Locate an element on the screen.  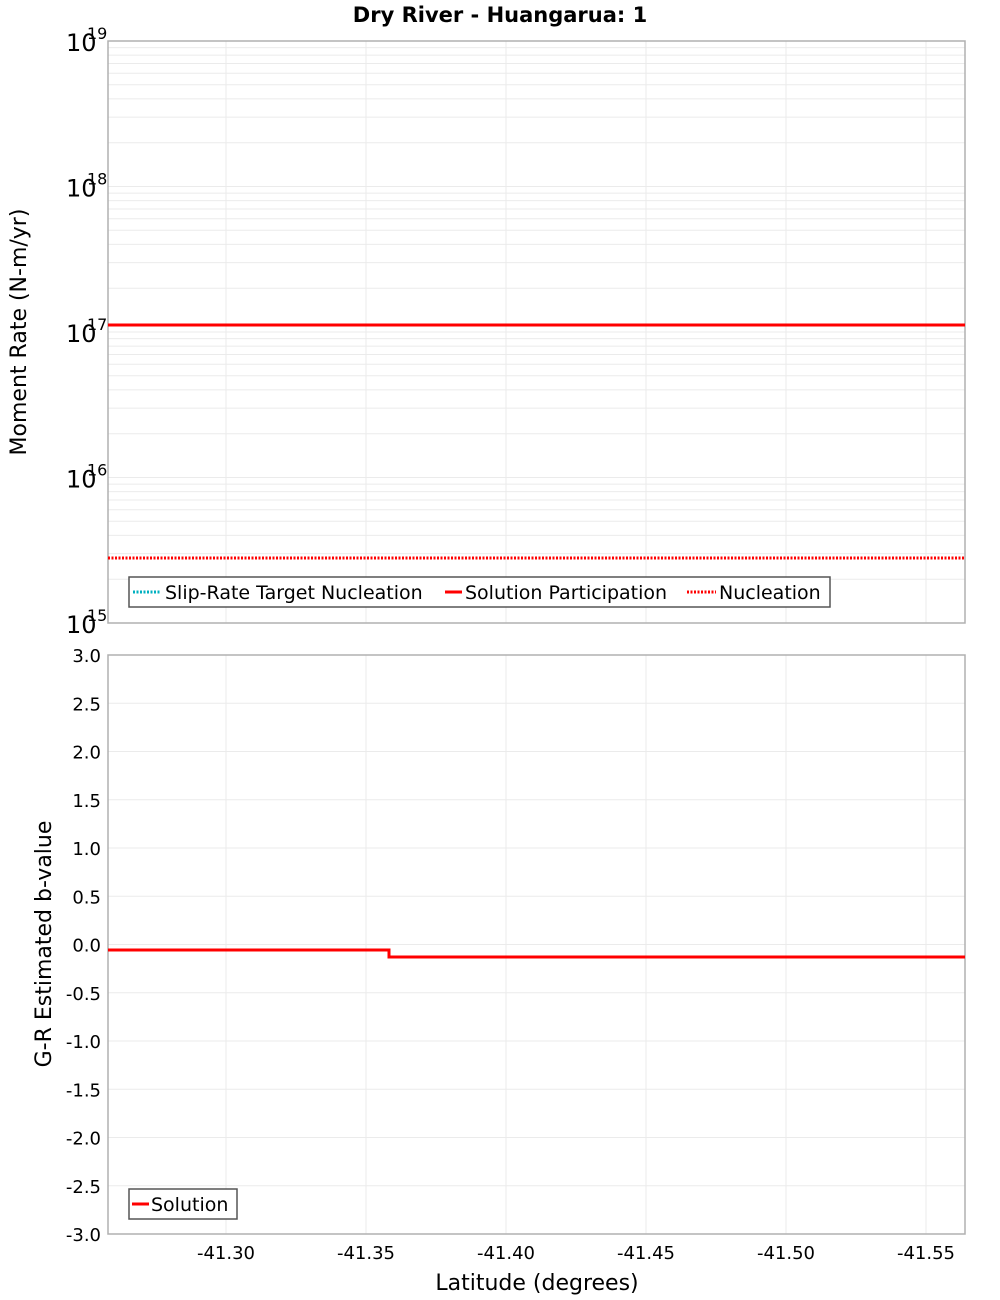
x-tick-label: -41.30 is located at coordinates (226, 1253).